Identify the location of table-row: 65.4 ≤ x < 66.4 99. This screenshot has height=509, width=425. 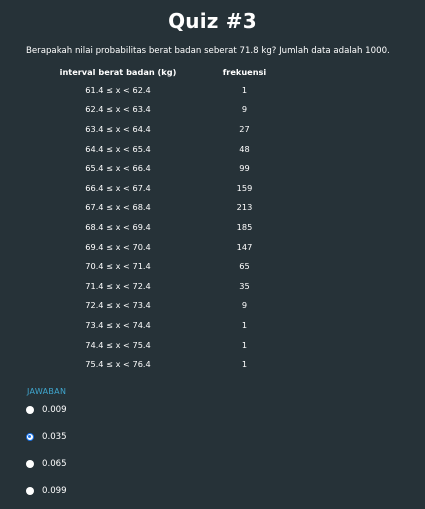
(183, 168).